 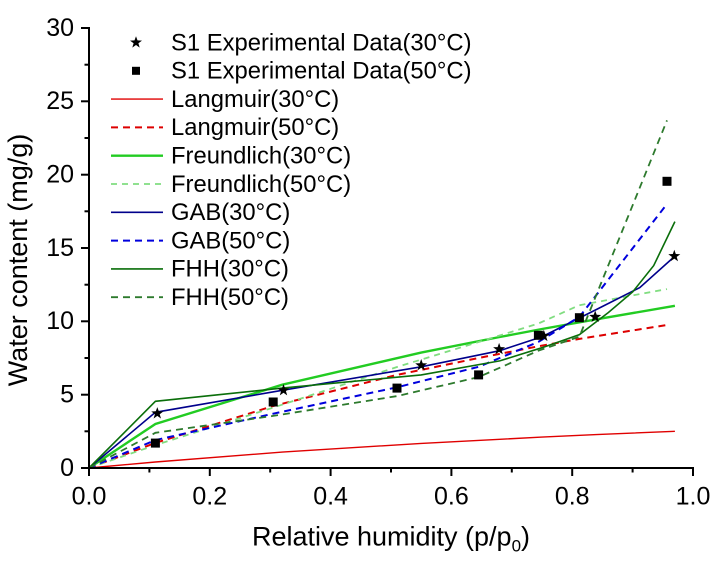 I want to click on svg-text: 1.0, so click(x=693, y=497).